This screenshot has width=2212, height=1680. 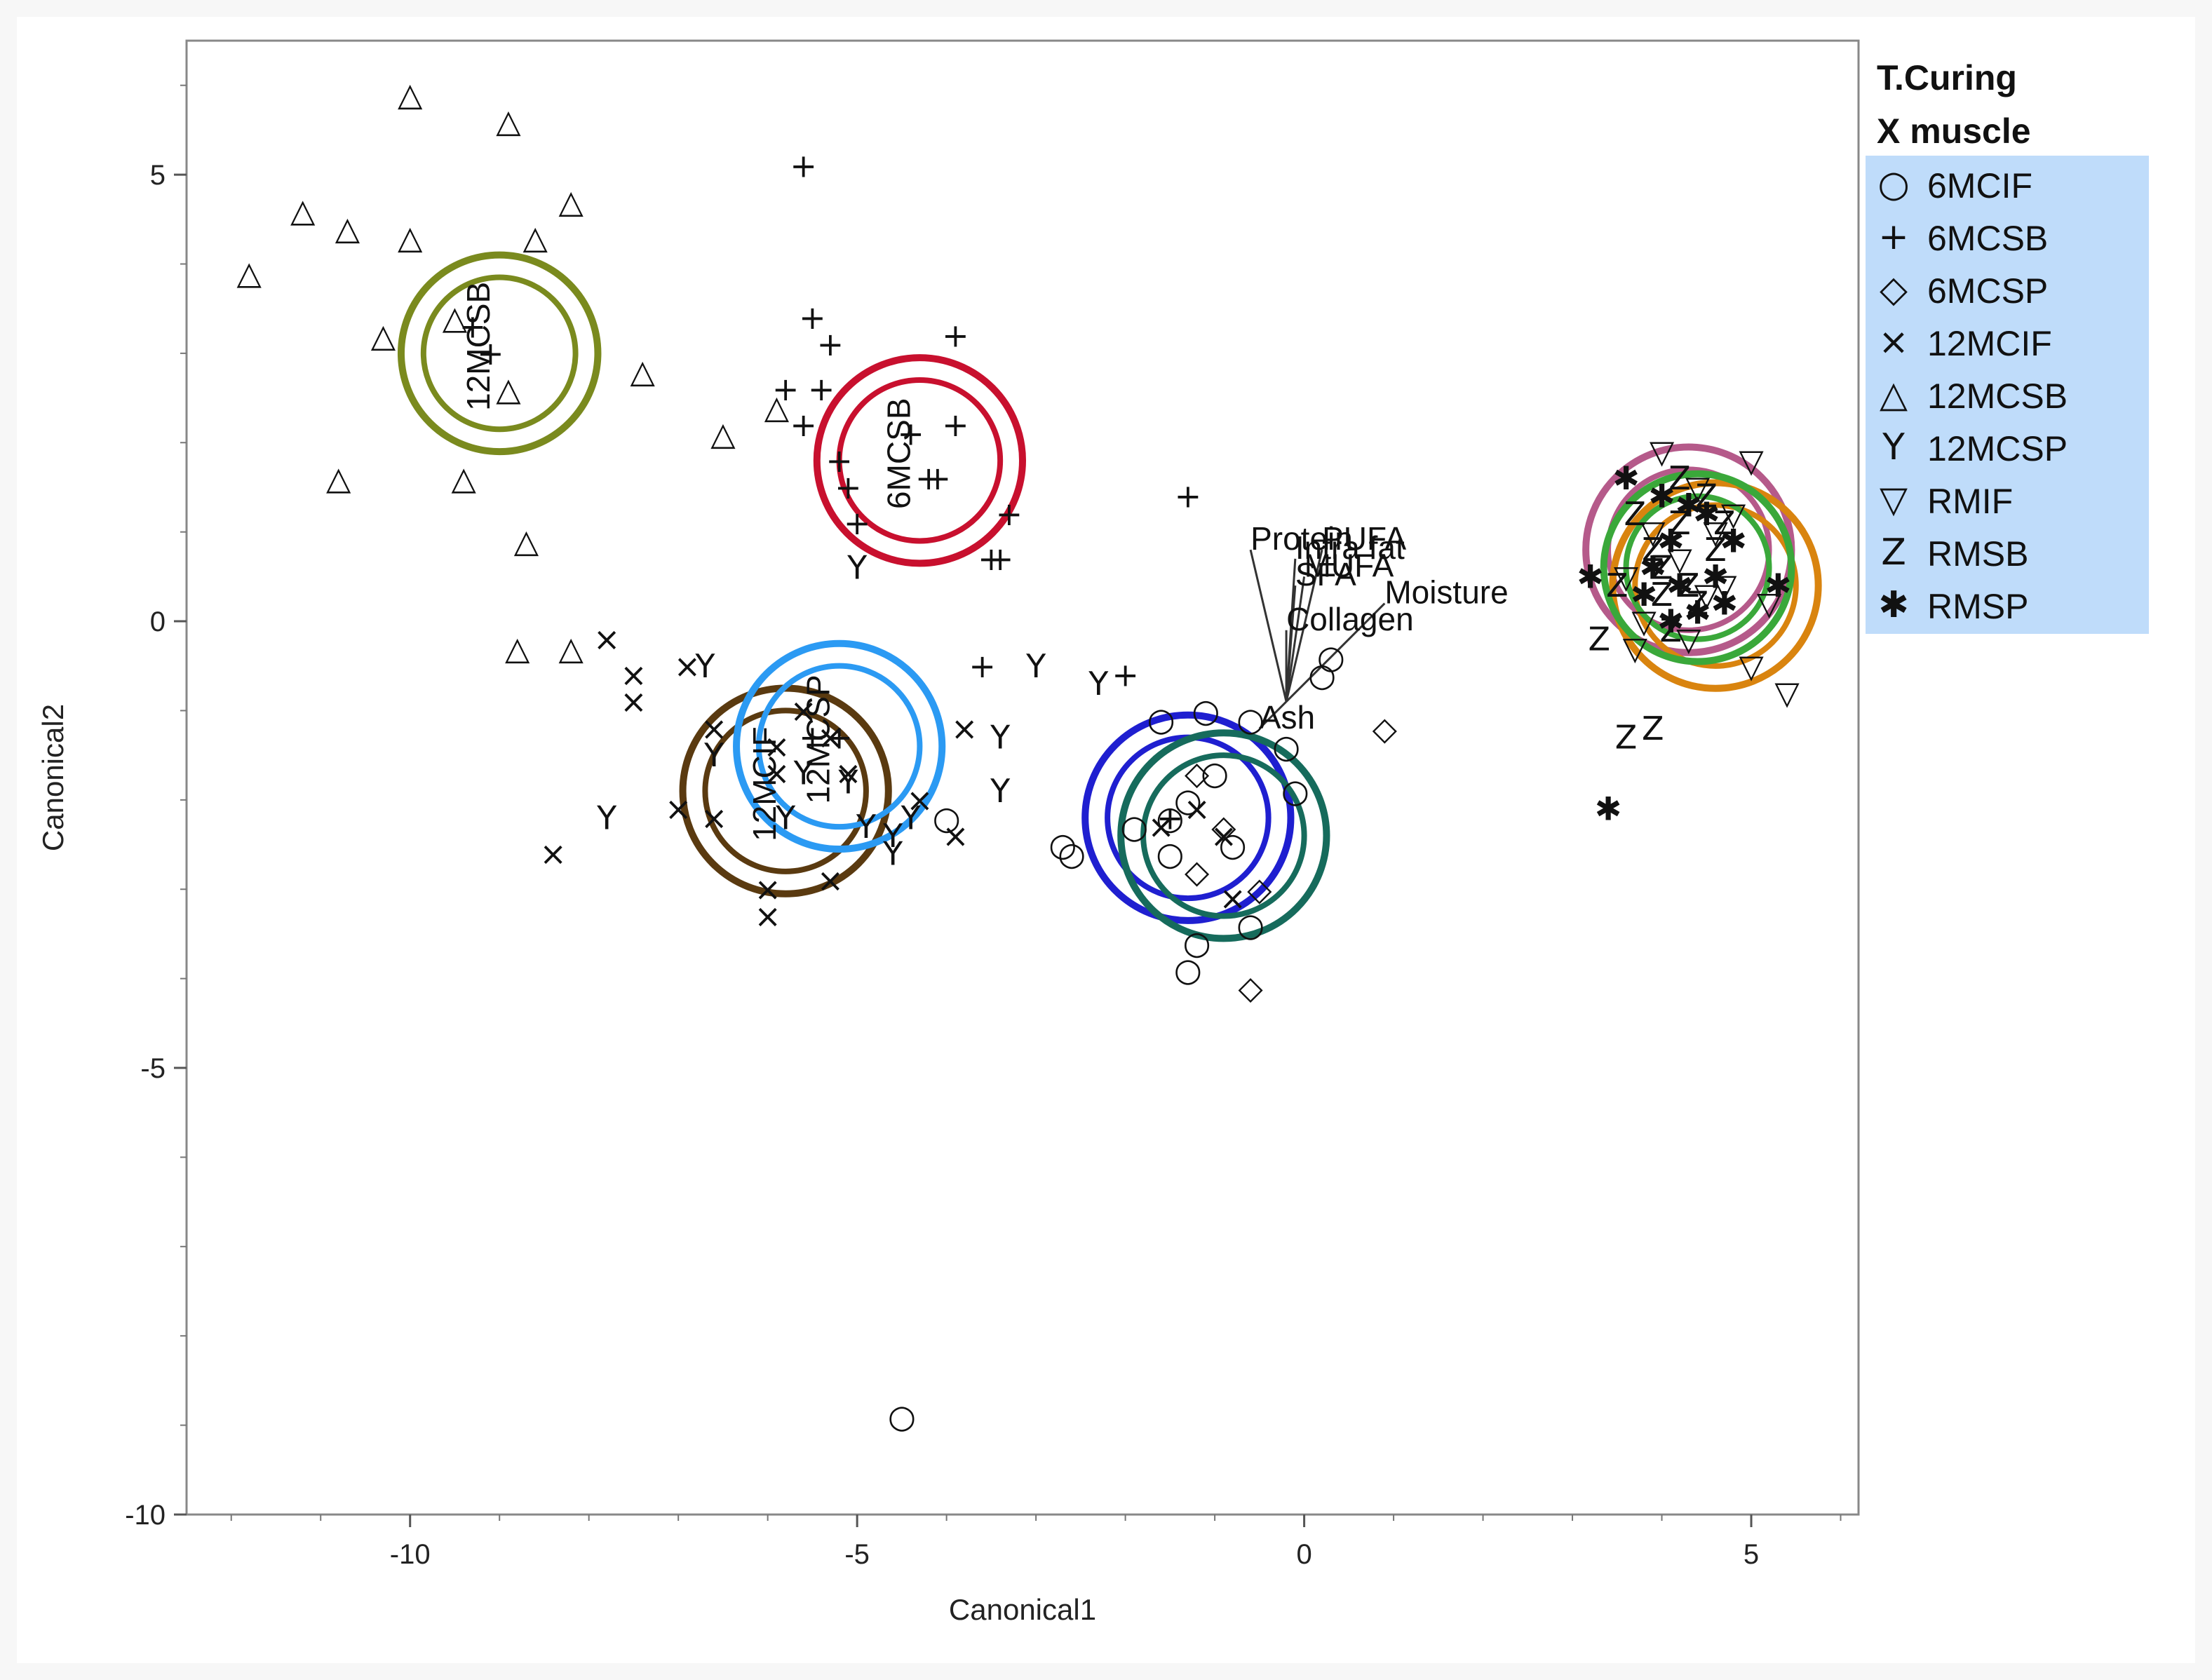 I want to click on ellipse-label-12MCIF: 12MCIF, so click(x=765, y=783).